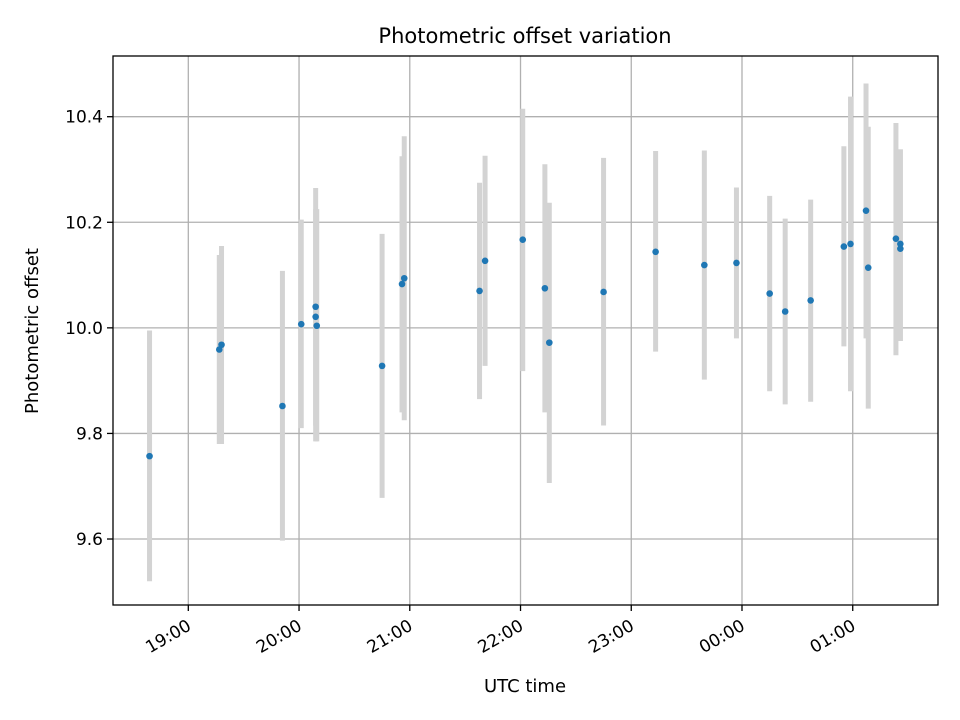 Image resolution: width=960 pixels, height=720 pixels. What do you see at coordinates (84, 118) in the screenshot?
I see `y-tick-label: 10.4` at bounding box center [84, 118].